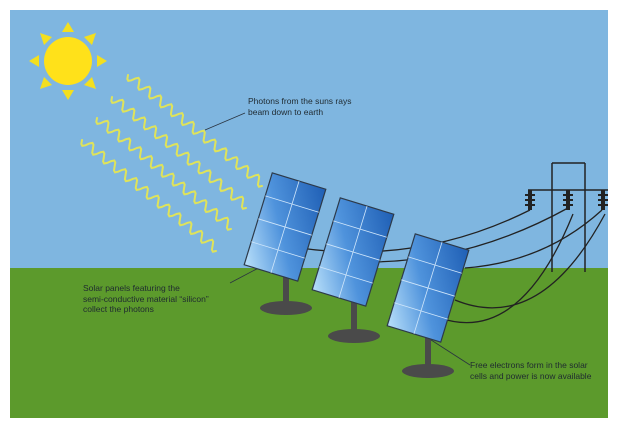 The image size is (618, 427). I want to click on photon-waves, so click(171, 163).